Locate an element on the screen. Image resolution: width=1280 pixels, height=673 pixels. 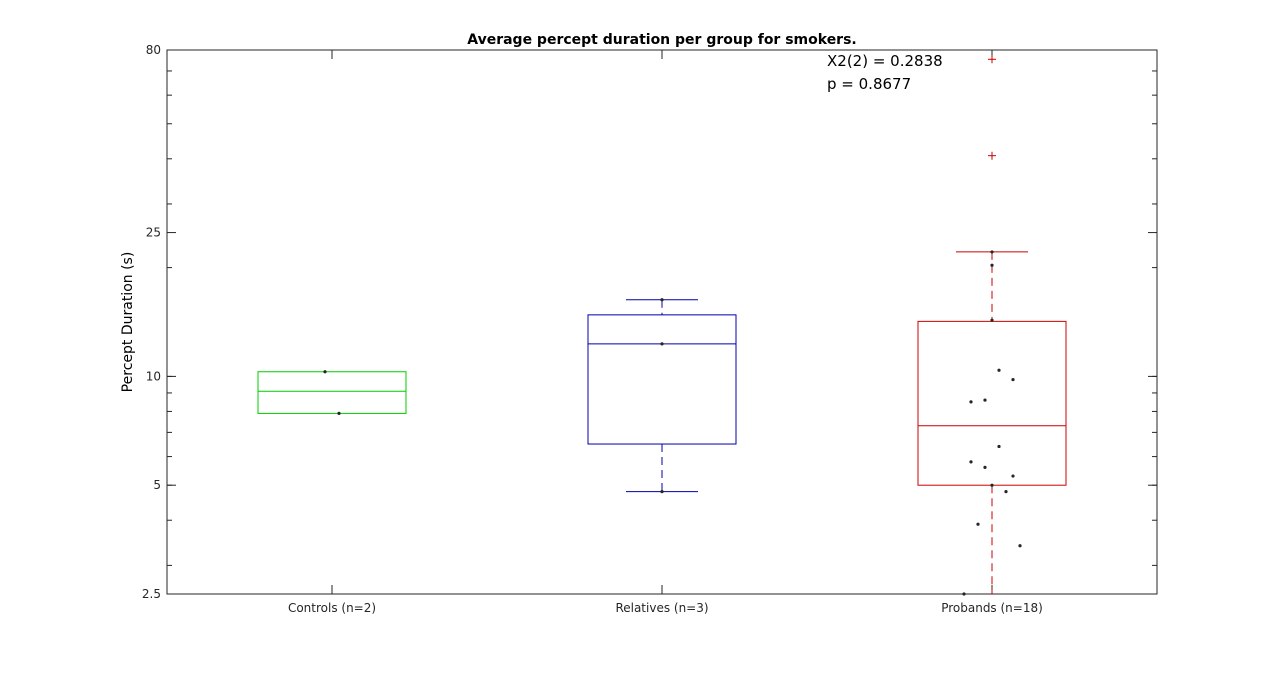
x-tick-label: Controls (n=2) is located at coordinates (332, 608).